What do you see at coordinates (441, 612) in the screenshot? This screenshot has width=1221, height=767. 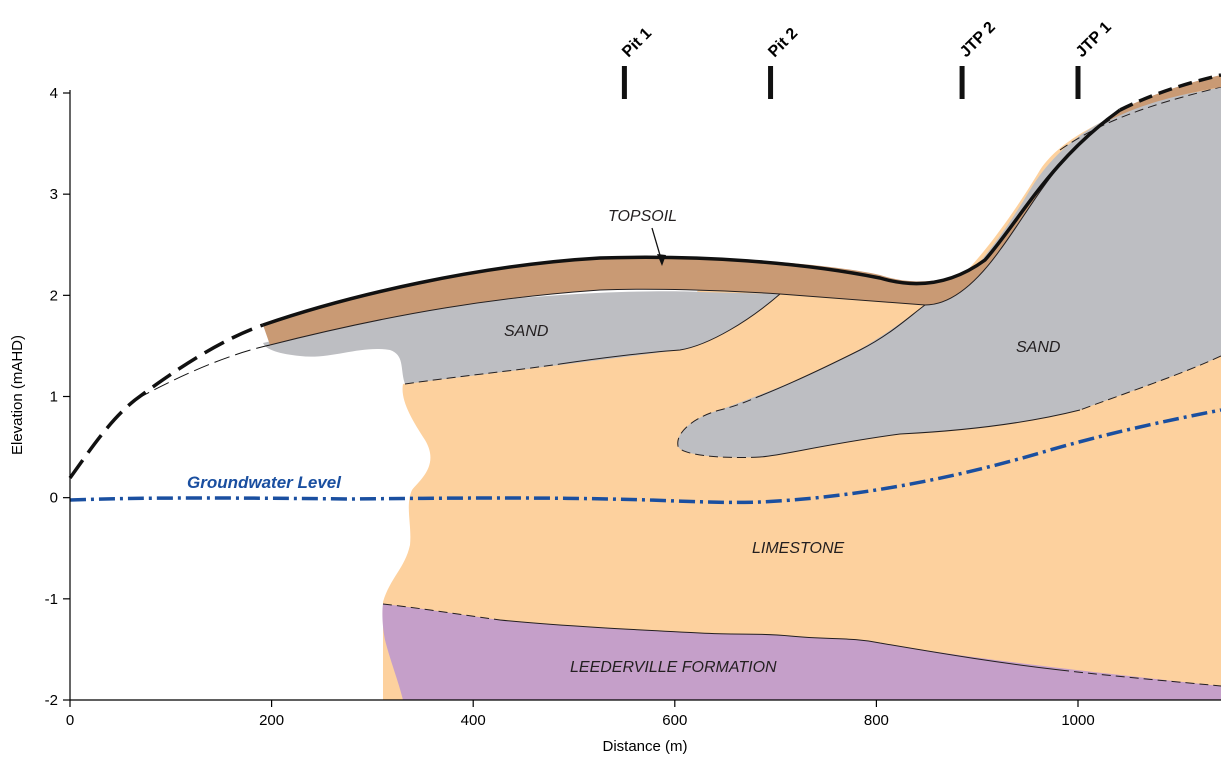 I see `leederville-top-contact` at bounding box center [441, 612].